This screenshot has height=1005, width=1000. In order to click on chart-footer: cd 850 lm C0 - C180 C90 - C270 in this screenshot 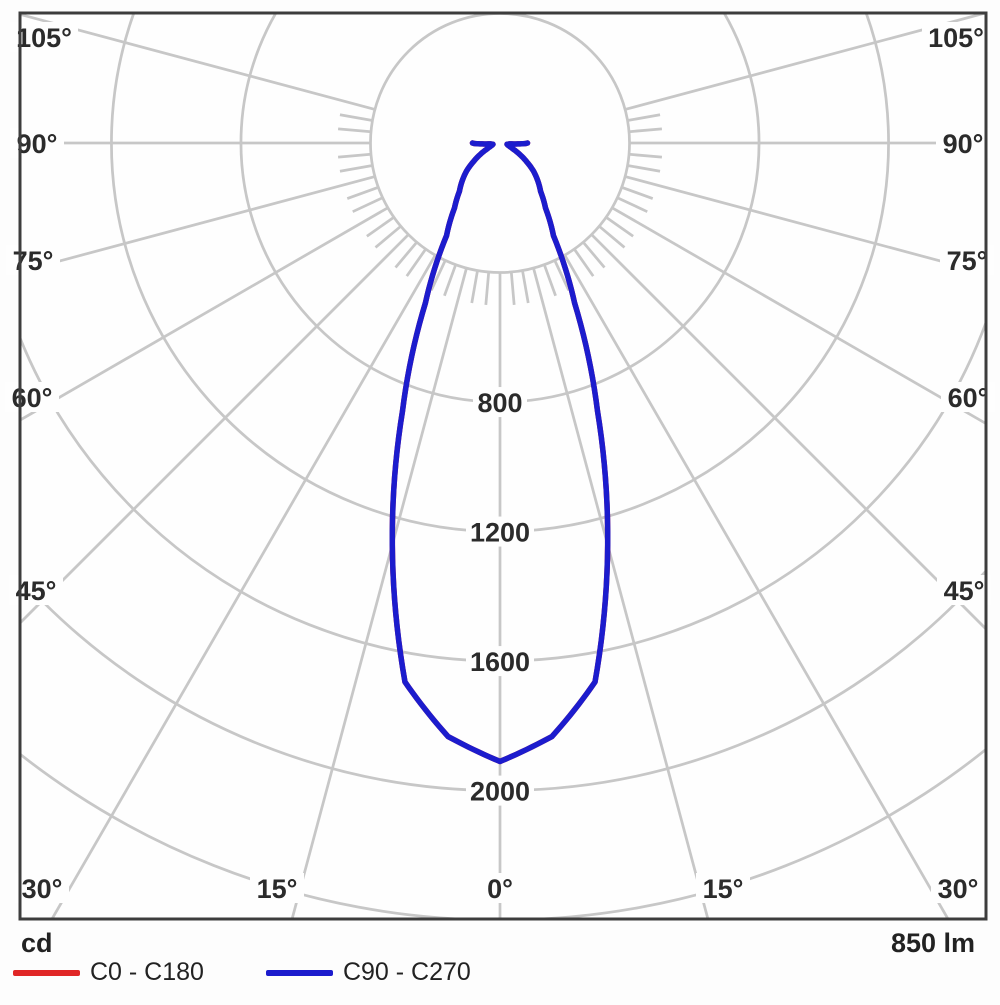, I will do `click(500, 962)`.